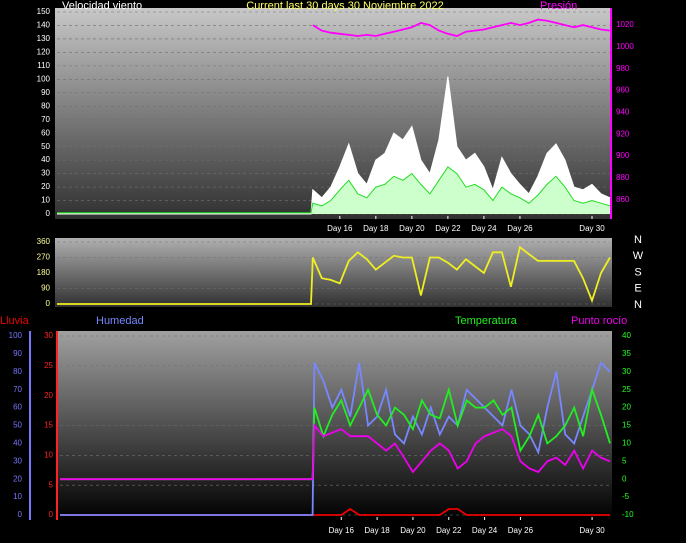 This screenshot has width=686, height=543. Describe the element at coordinates (623, 90) in the screenshot. I see `y2-tick-label: 960` at that location.